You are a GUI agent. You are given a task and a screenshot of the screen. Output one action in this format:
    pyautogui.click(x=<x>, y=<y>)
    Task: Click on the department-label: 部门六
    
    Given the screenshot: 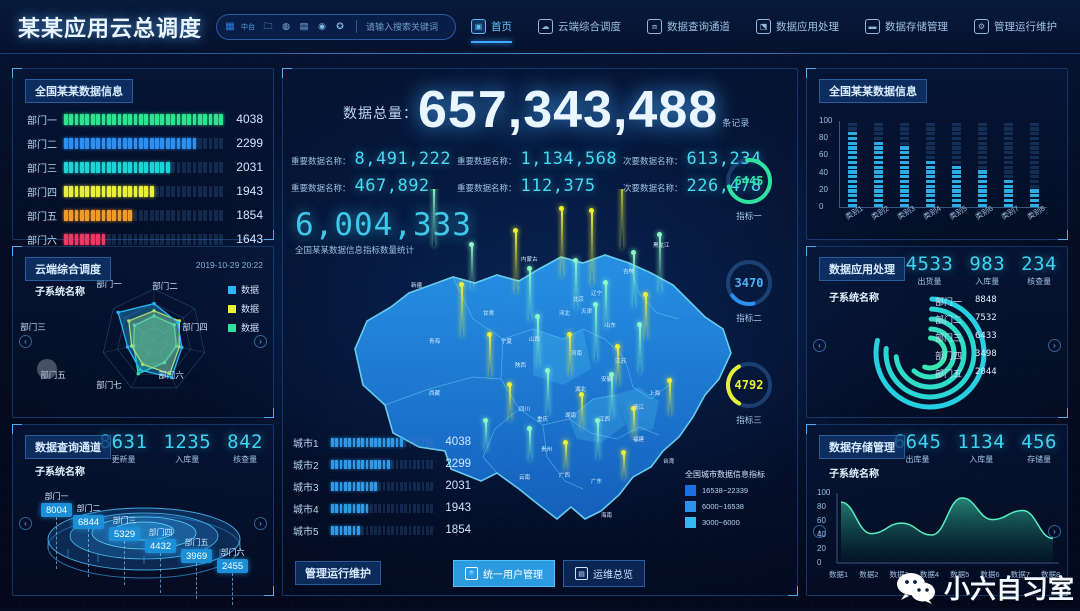 What is the action you would take?
    pyautogui.click(x=42, y=241)
    